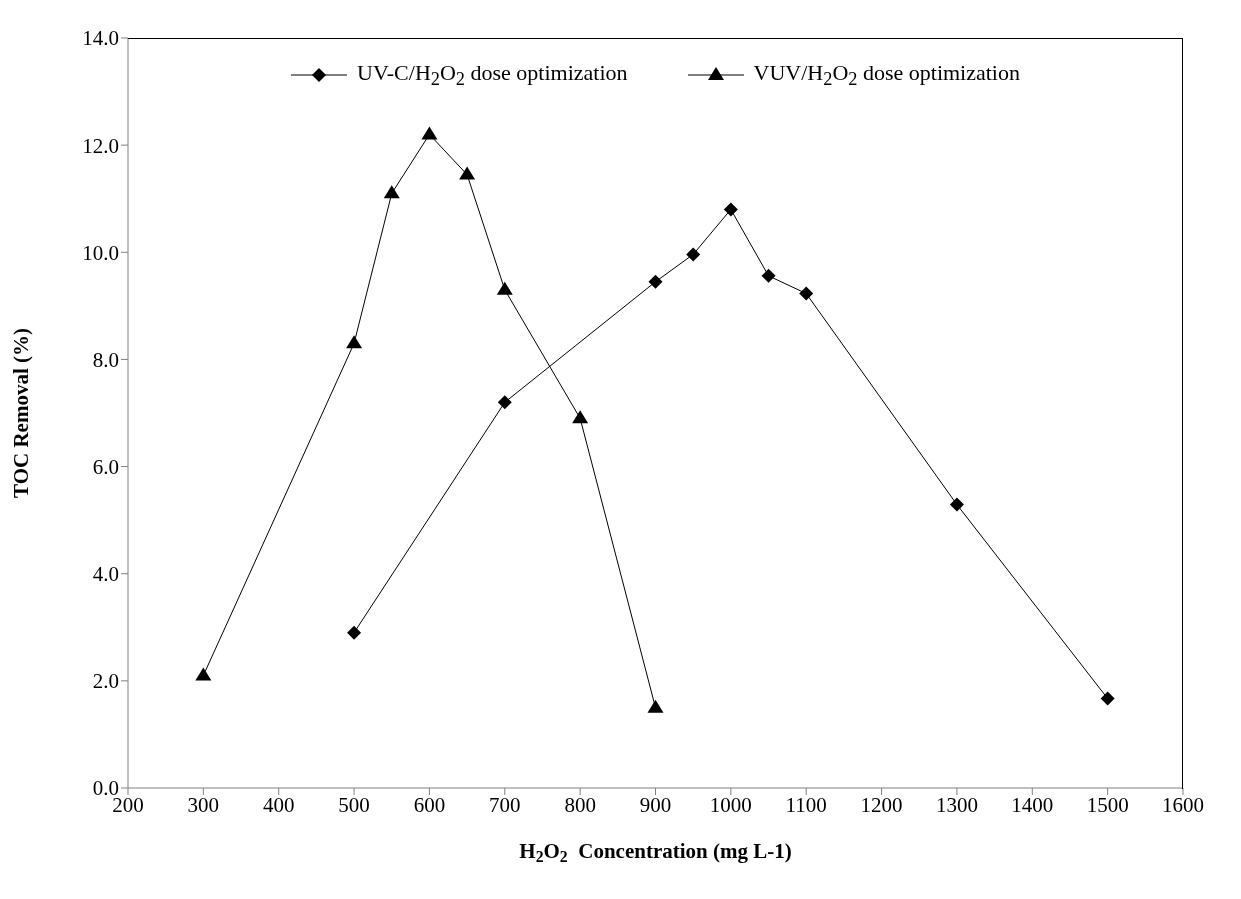  Describe the element at coordinates (655, 852) in the screenshot. I see `x-axis-title: H$_{2}$O$_{2}$ Concentration (mg L-1)` at that location.